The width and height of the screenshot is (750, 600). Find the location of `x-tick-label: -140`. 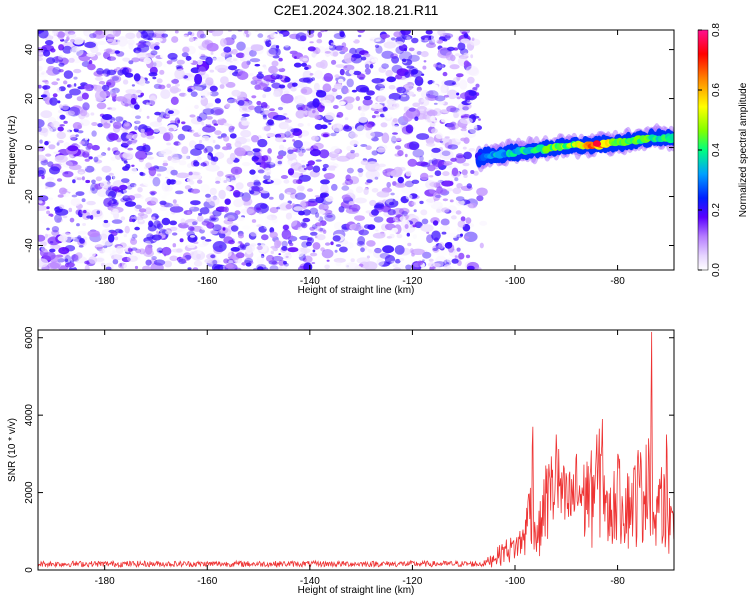

x-tick-label: -140 is located at coordinates (310, 281).